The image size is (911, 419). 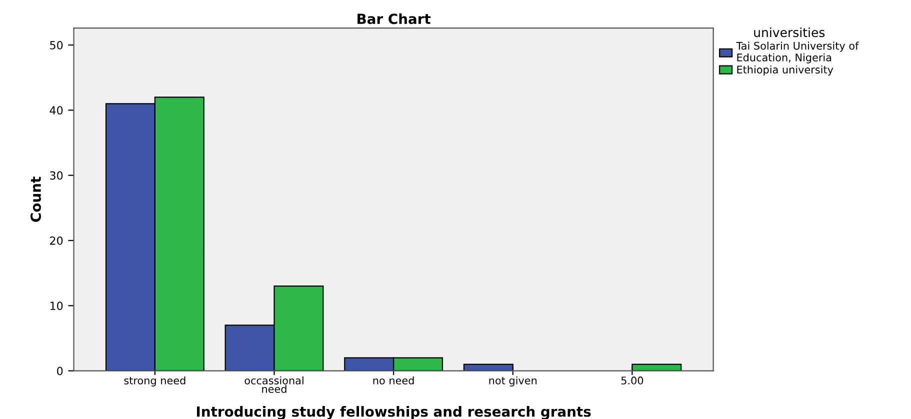 What do you see at coordinates (789, 32) in the screenshot?
I see `legend-title: universities` at bounding box center [789, 32].